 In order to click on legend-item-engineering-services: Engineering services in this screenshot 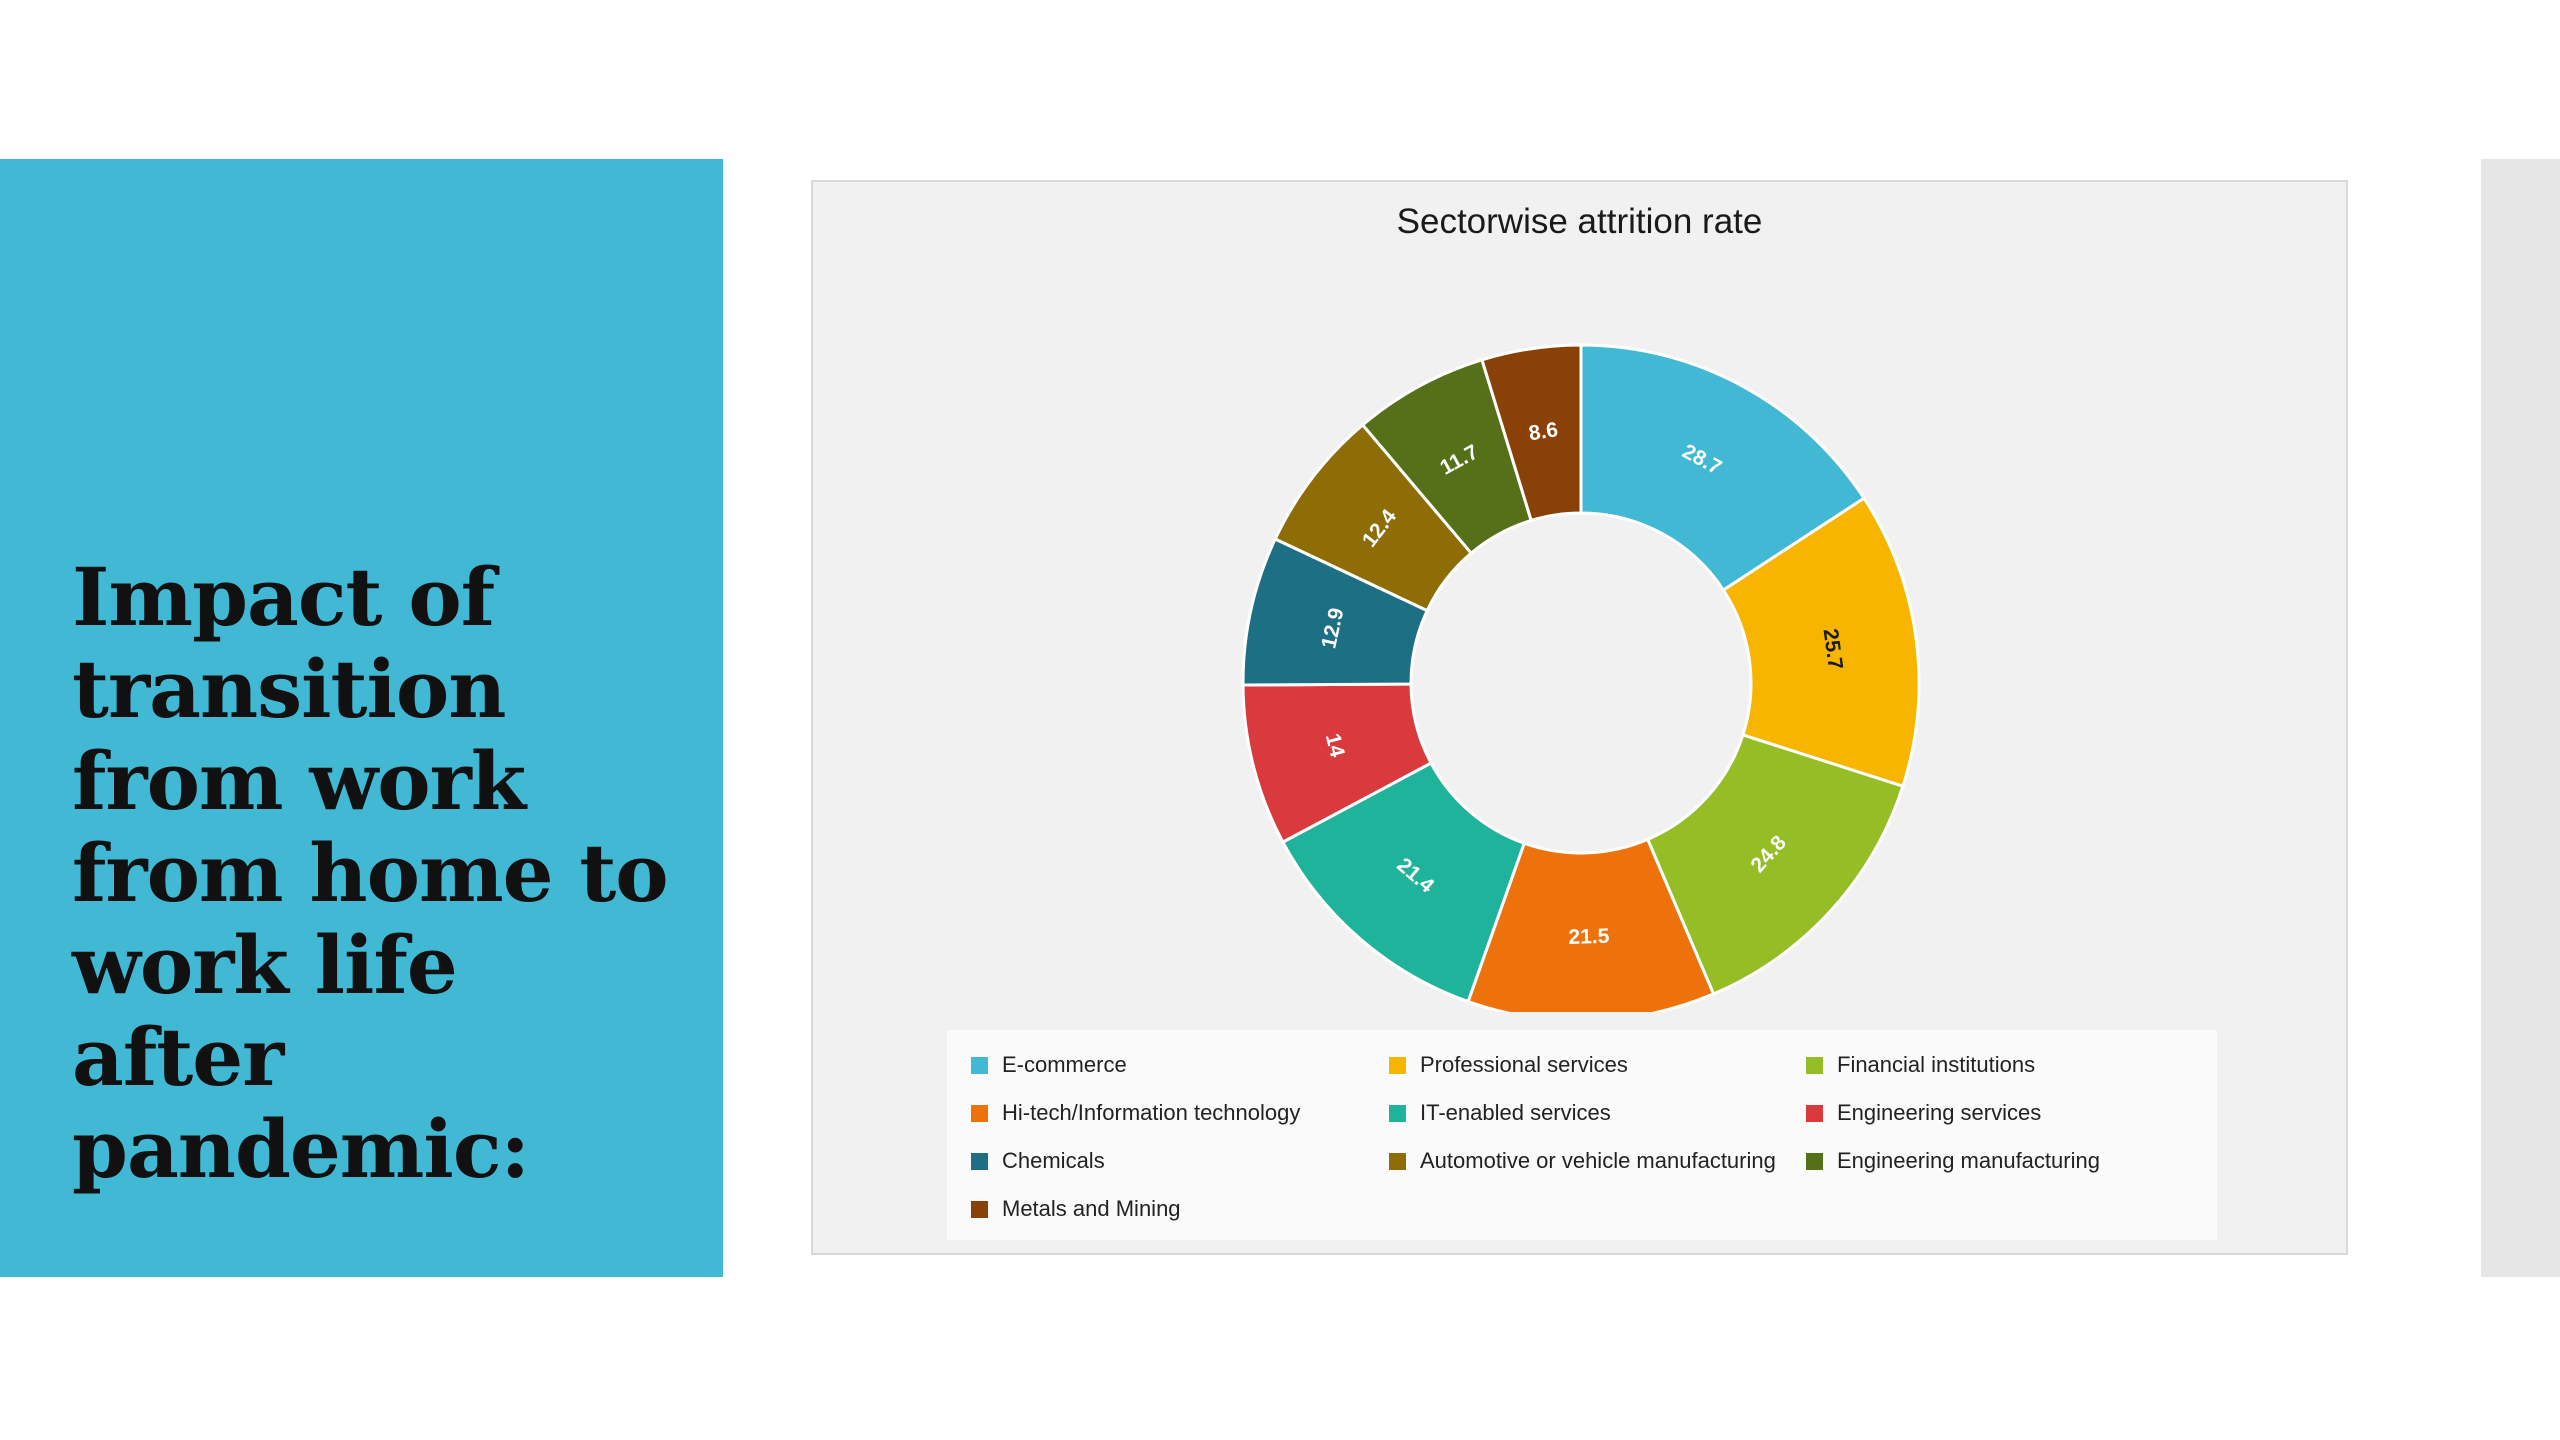, I will do `click(1923, 1113)`.